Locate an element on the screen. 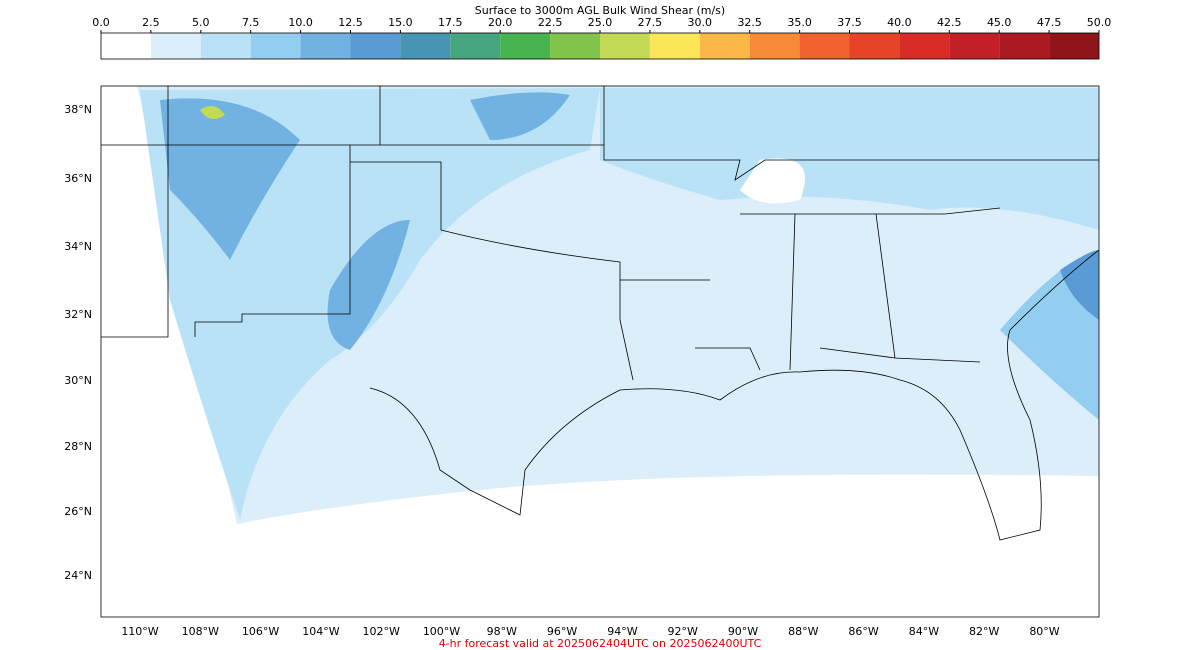  colorbar-tick-label: 32.5 is located at coordinates (749, 22).